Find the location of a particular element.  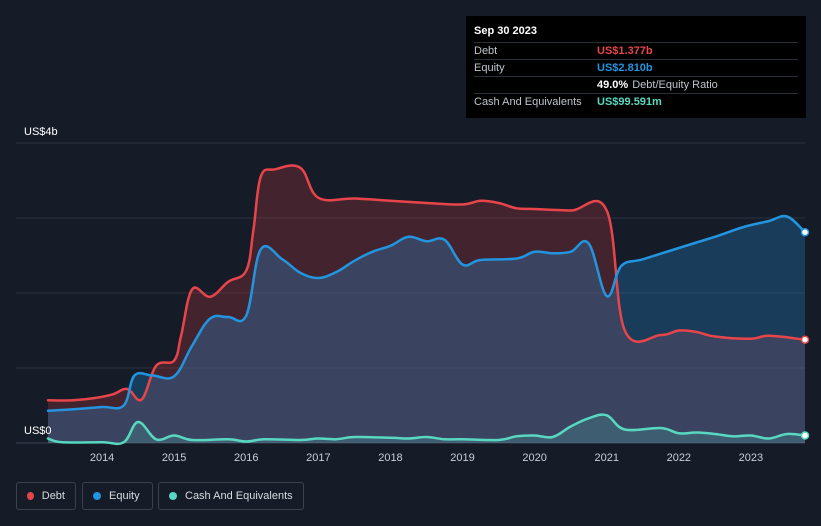

x-tick-label: 2023 is located at coordinates (751, 458).